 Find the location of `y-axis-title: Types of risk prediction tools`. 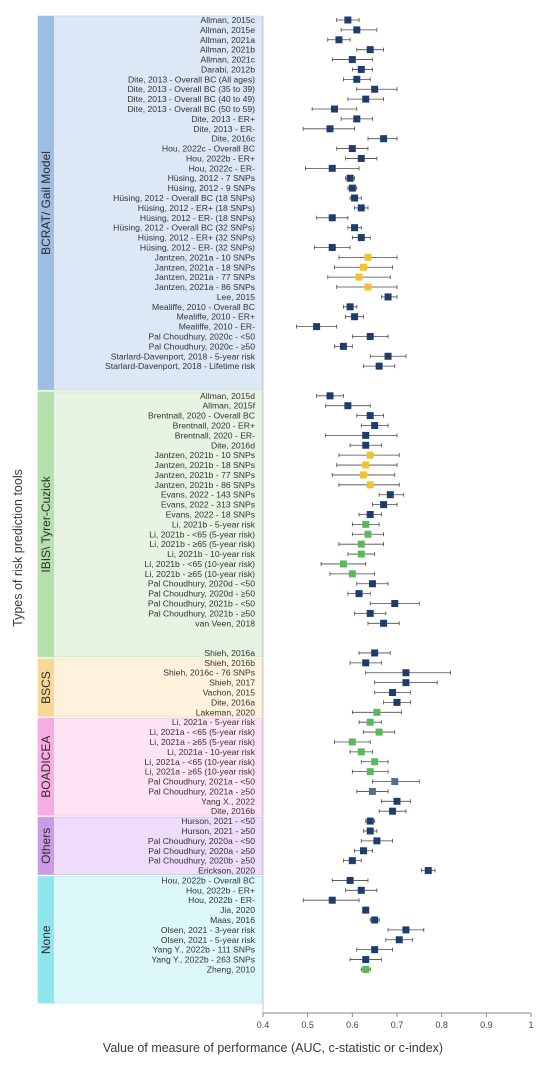

y-axis-title: Types of risk prediction tools is located at coordinates (18, 548).